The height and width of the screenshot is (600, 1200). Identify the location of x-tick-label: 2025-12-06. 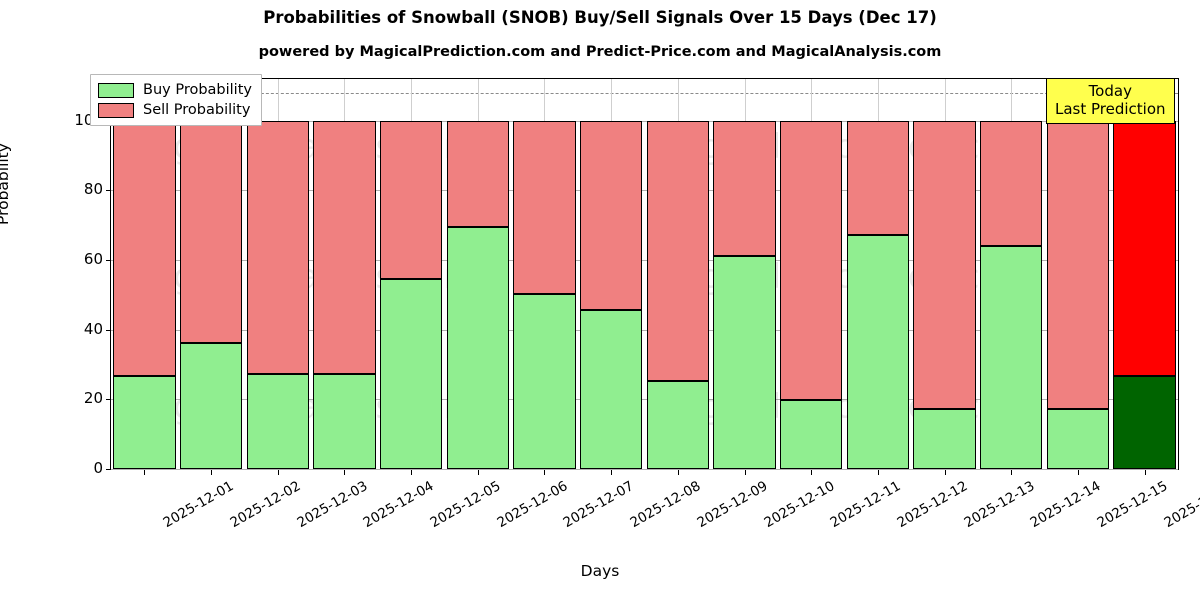
(532, 505).